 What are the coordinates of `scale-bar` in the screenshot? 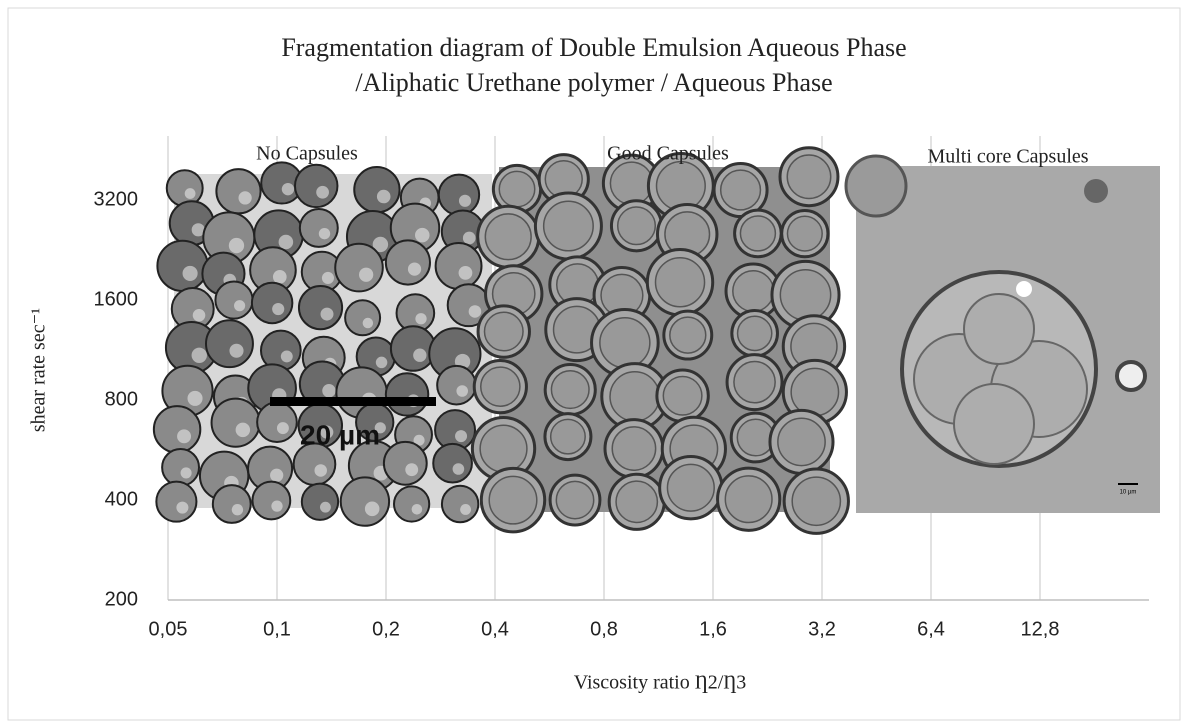 It's located at (353, 401).